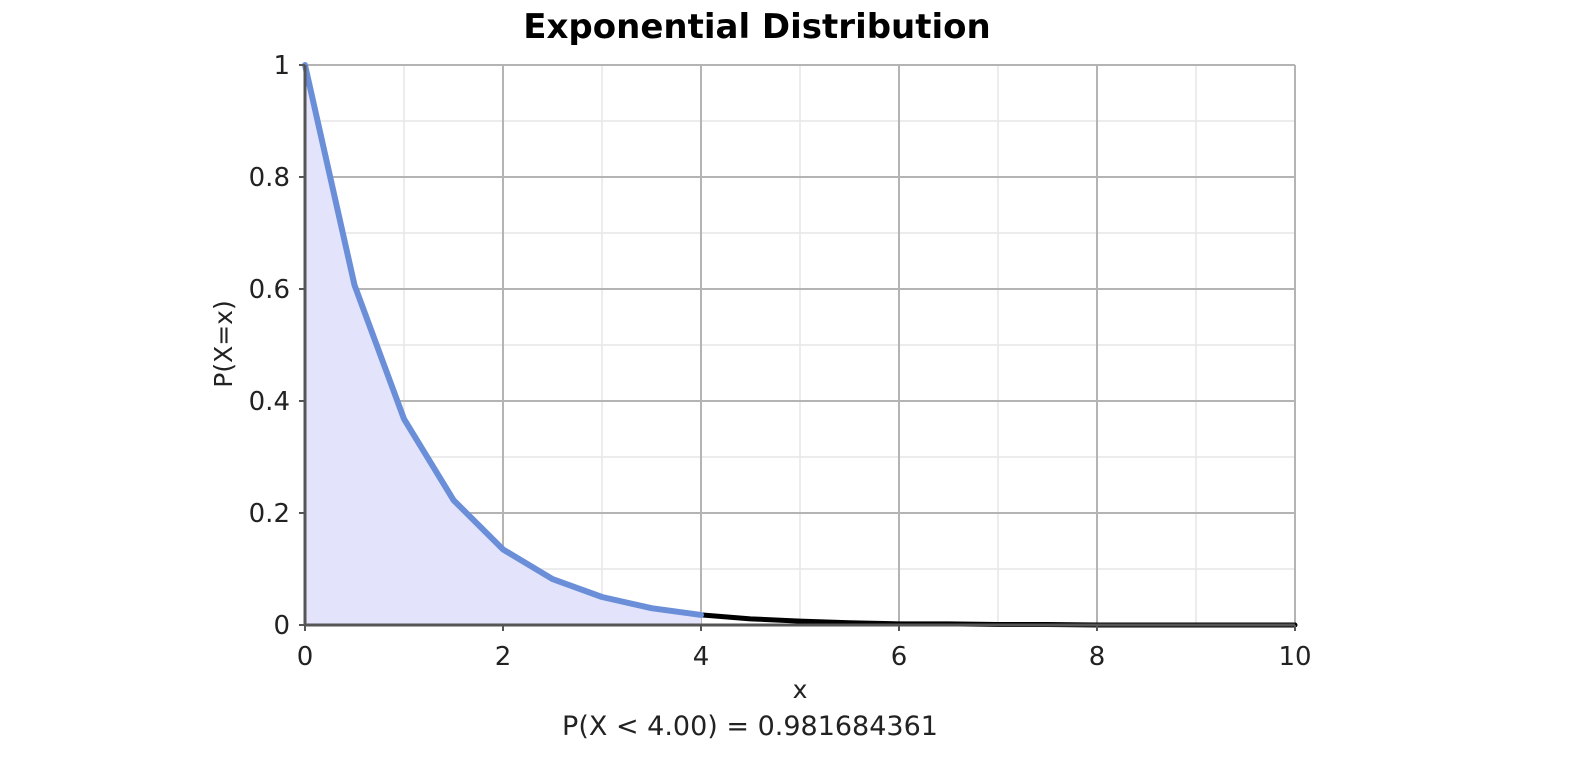 This screenshot has width=1592, height=772. I want to click on y-tick-label: 0.4, so click(269, 402).